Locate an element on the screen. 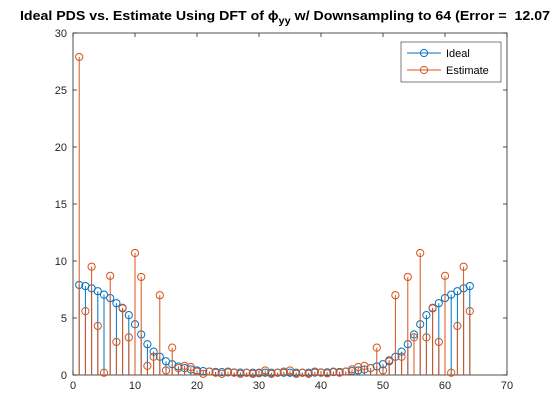 This screenshot has height=420, width=560. chart-title-main: Ideal PDS vs. Estimate Using DFT of ϕ is located at coordinates (149, 15).